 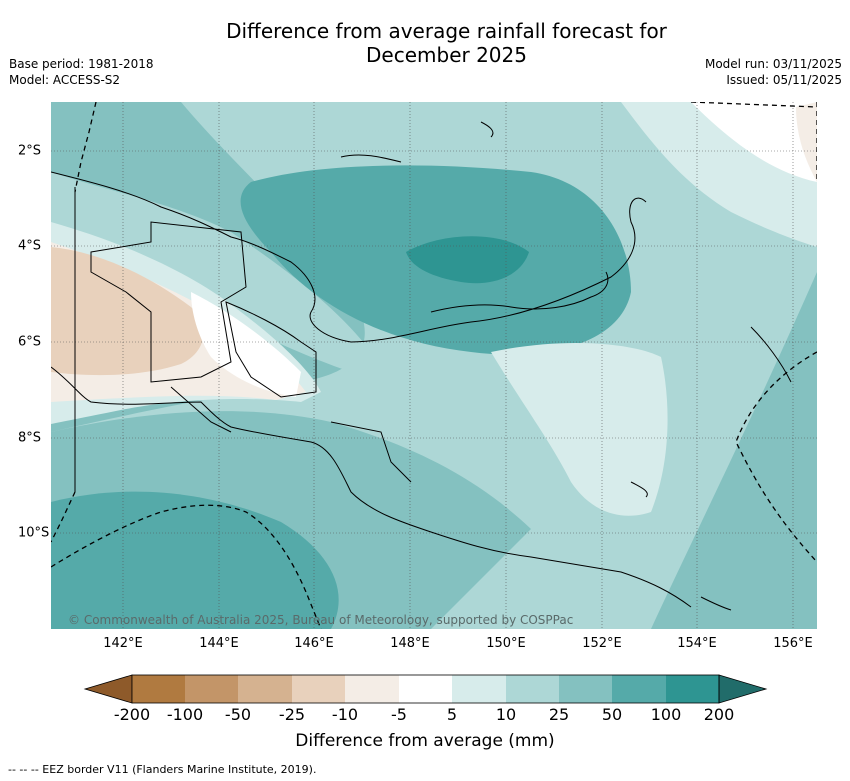 What do you see at coordinates (132, 714) in the screenshot?
I see `cbar-label-1: -200` at bounding box center [132, 714].